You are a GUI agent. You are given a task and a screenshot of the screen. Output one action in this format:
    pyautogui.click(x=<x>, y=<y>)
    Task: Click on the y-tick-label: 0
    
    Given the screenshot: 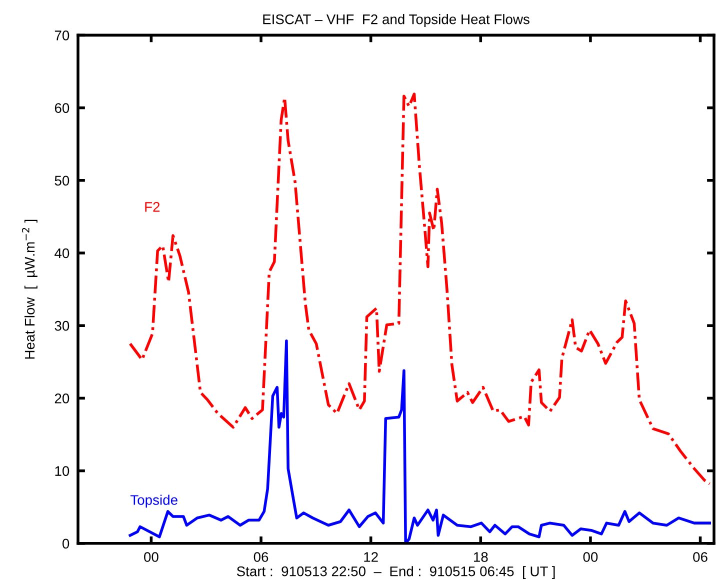 What is the action you would take?
    pyautogui.click(x=66, y=543)
    